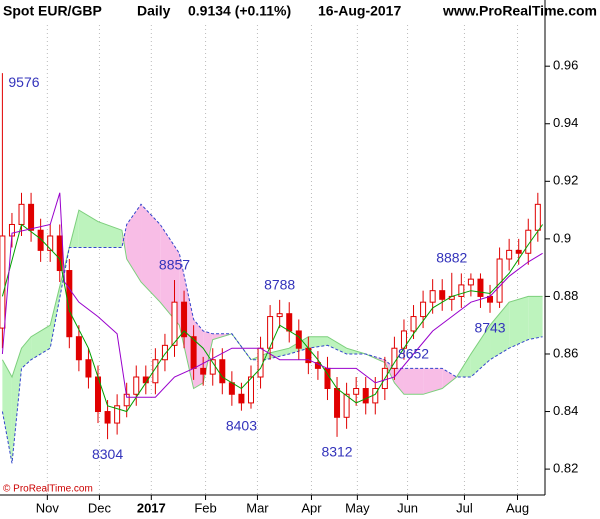 The width and height of the screenshot is (600, 519). What do you see at coordinates (464, 507) in the screenshot?
I see `x-tick-label: Jul` at bounding box center [464, 507].